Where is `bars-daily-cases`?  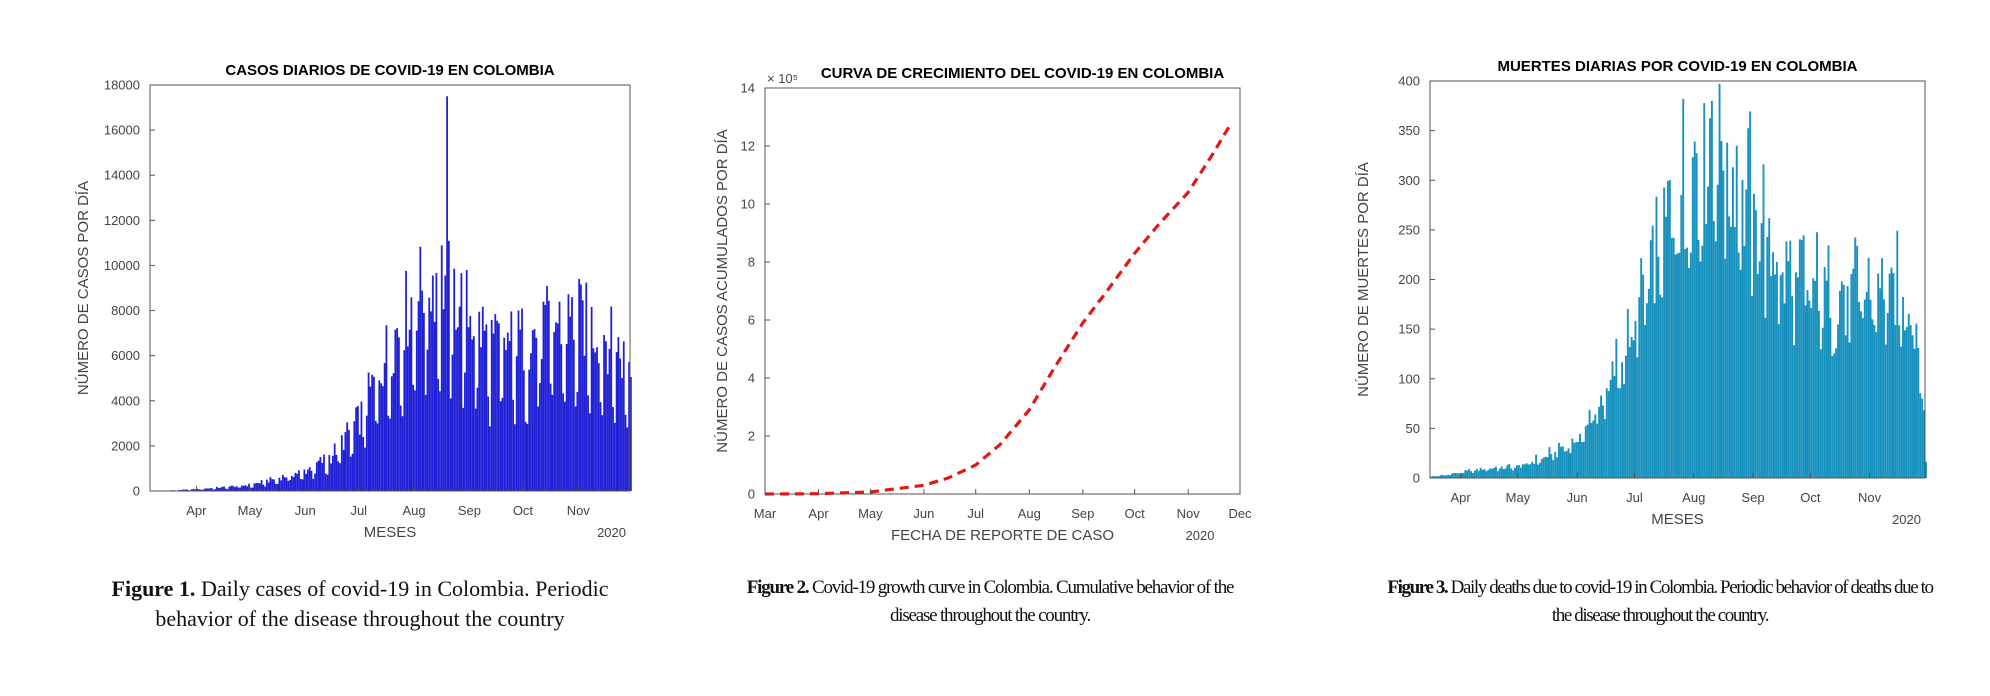 bars-daily-cases is located at coordinates (391, 294).